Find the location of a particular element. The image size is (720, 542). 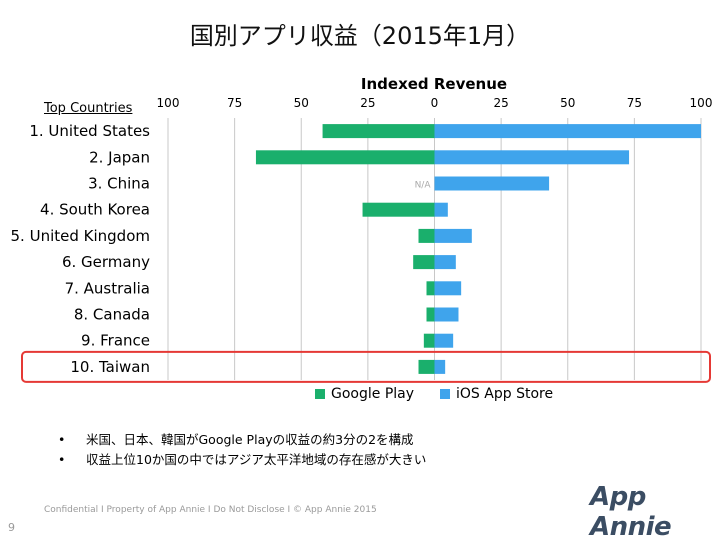

bullet-item: • 米国、日本、韓国がGoogle Playの収益の約3分の2を構成 is located at coordinates (242, 440).